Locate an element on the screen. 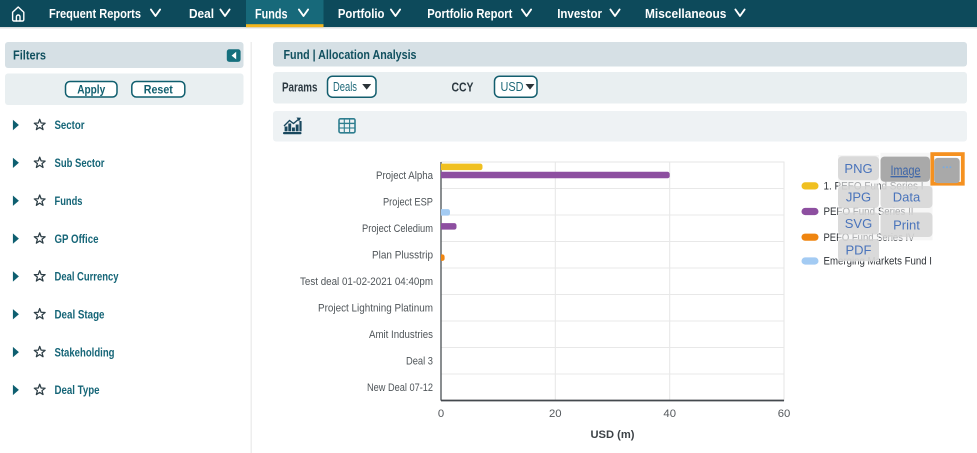 This screenshot has width=977, height=453. svg-text: USD is located at coordinates (512, 87).